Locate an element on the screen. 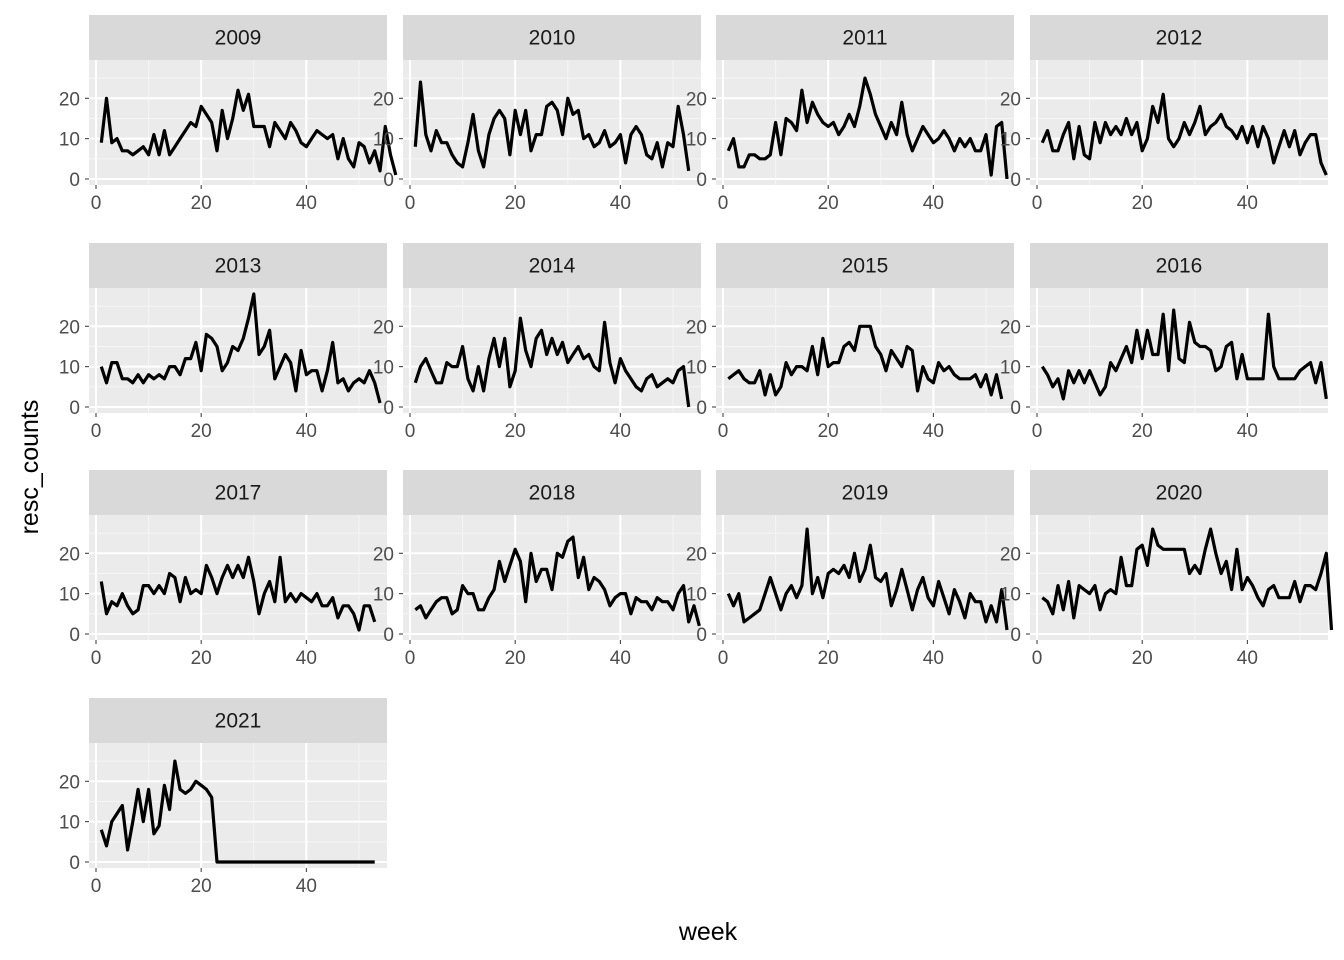  facet-panel: 2021 0 10 20 0 20 40 is located at coordinates (223, 797).